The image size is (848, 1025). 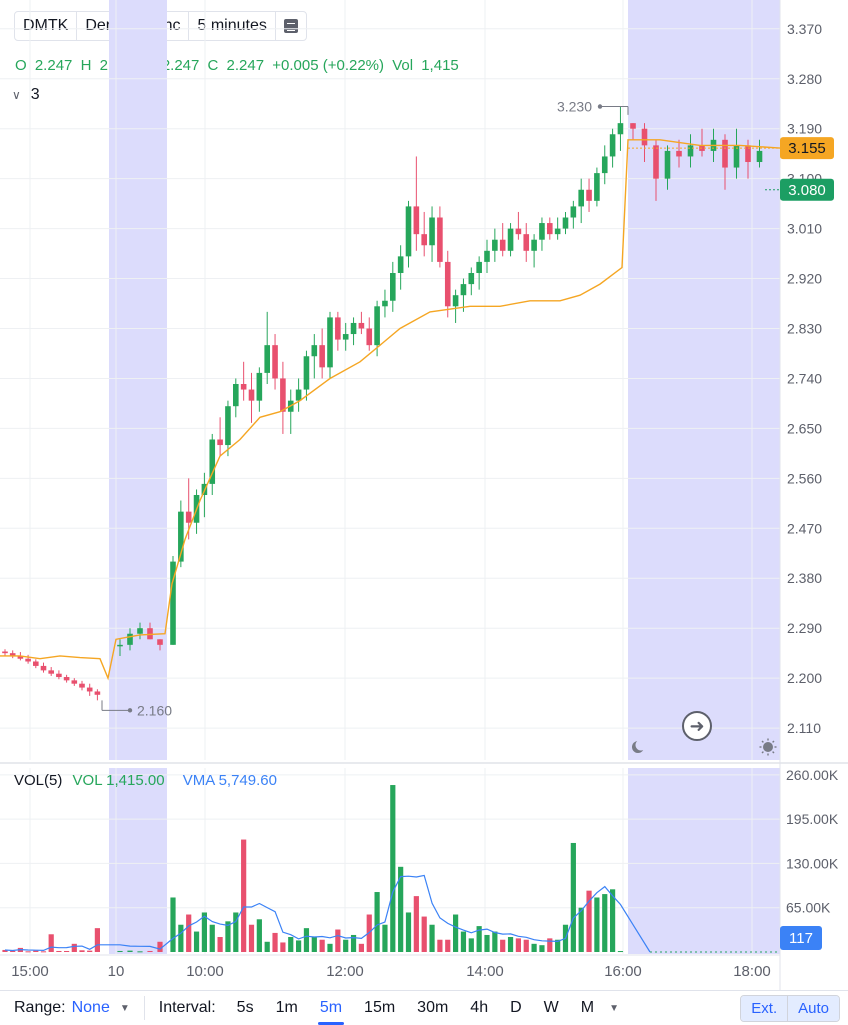 I want to click on interval-30m: 30m, so click(x=433, y=1007).